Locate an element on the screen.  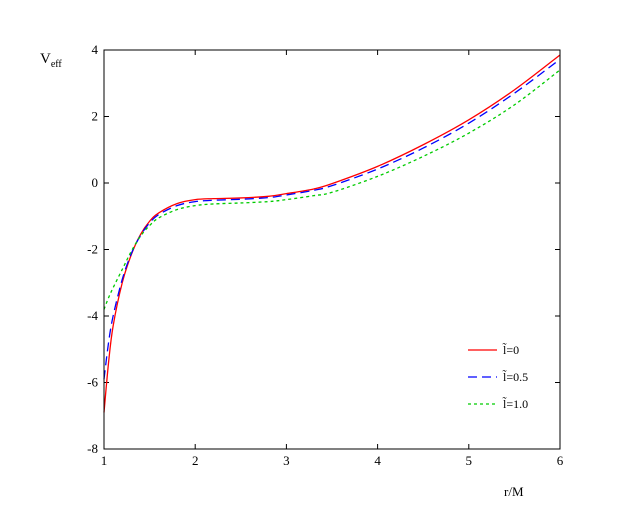
y-axis-title: Veff is located at coordinates (51, 60).